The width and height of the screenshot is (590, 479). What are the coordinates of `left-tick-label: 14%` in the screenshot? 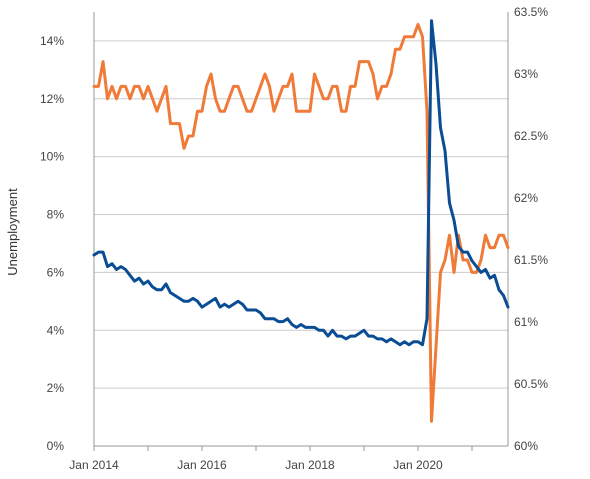 It's located at (52, 41).